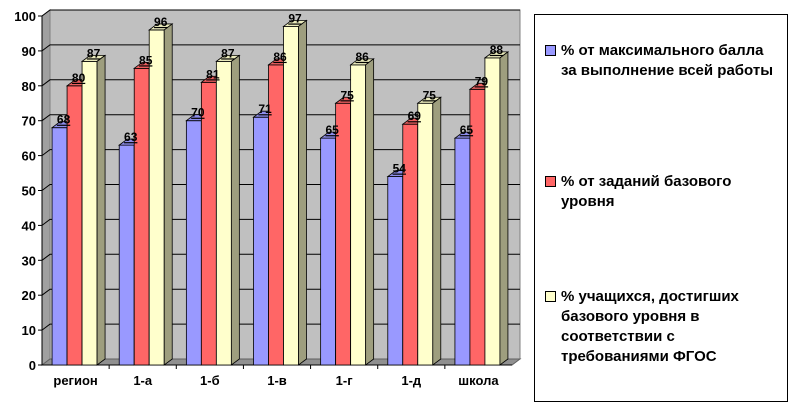  Describe the element at coordinates (29, 156) in the screenshot. I see `y-tick-label: 60` at that location.